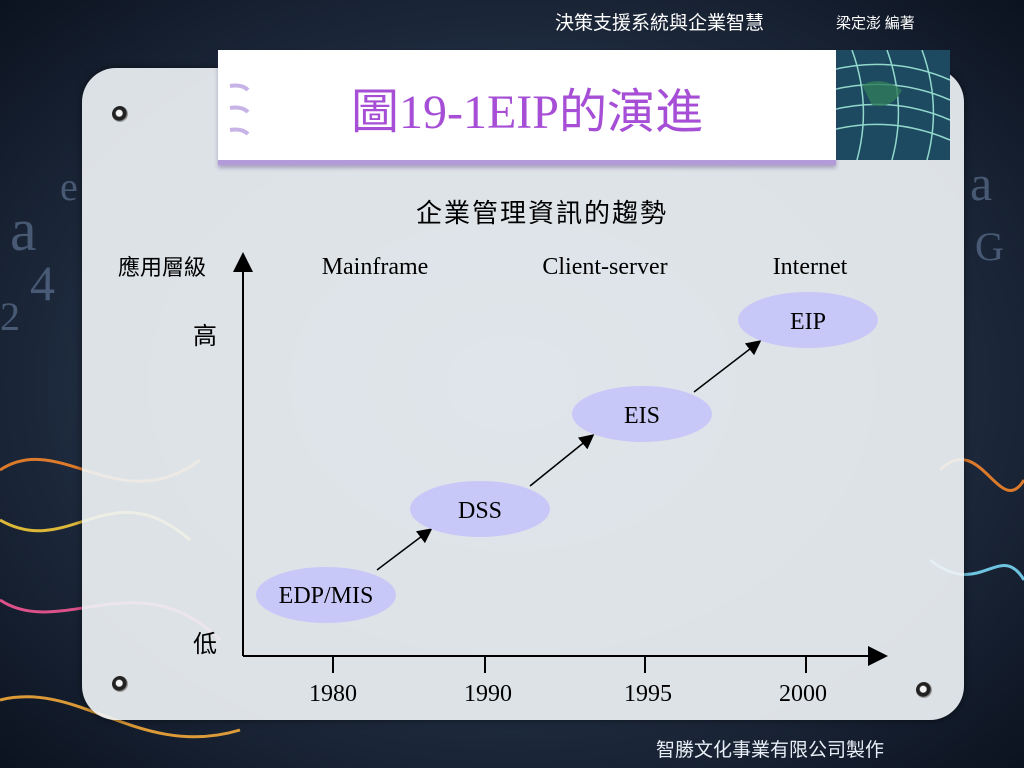 The width and height of the screenshot is (1024, 768). What do you see at coordinates (924, 690) in the screenshot?
I see `grommet-bottom-right` at bounding box center [924, 690].